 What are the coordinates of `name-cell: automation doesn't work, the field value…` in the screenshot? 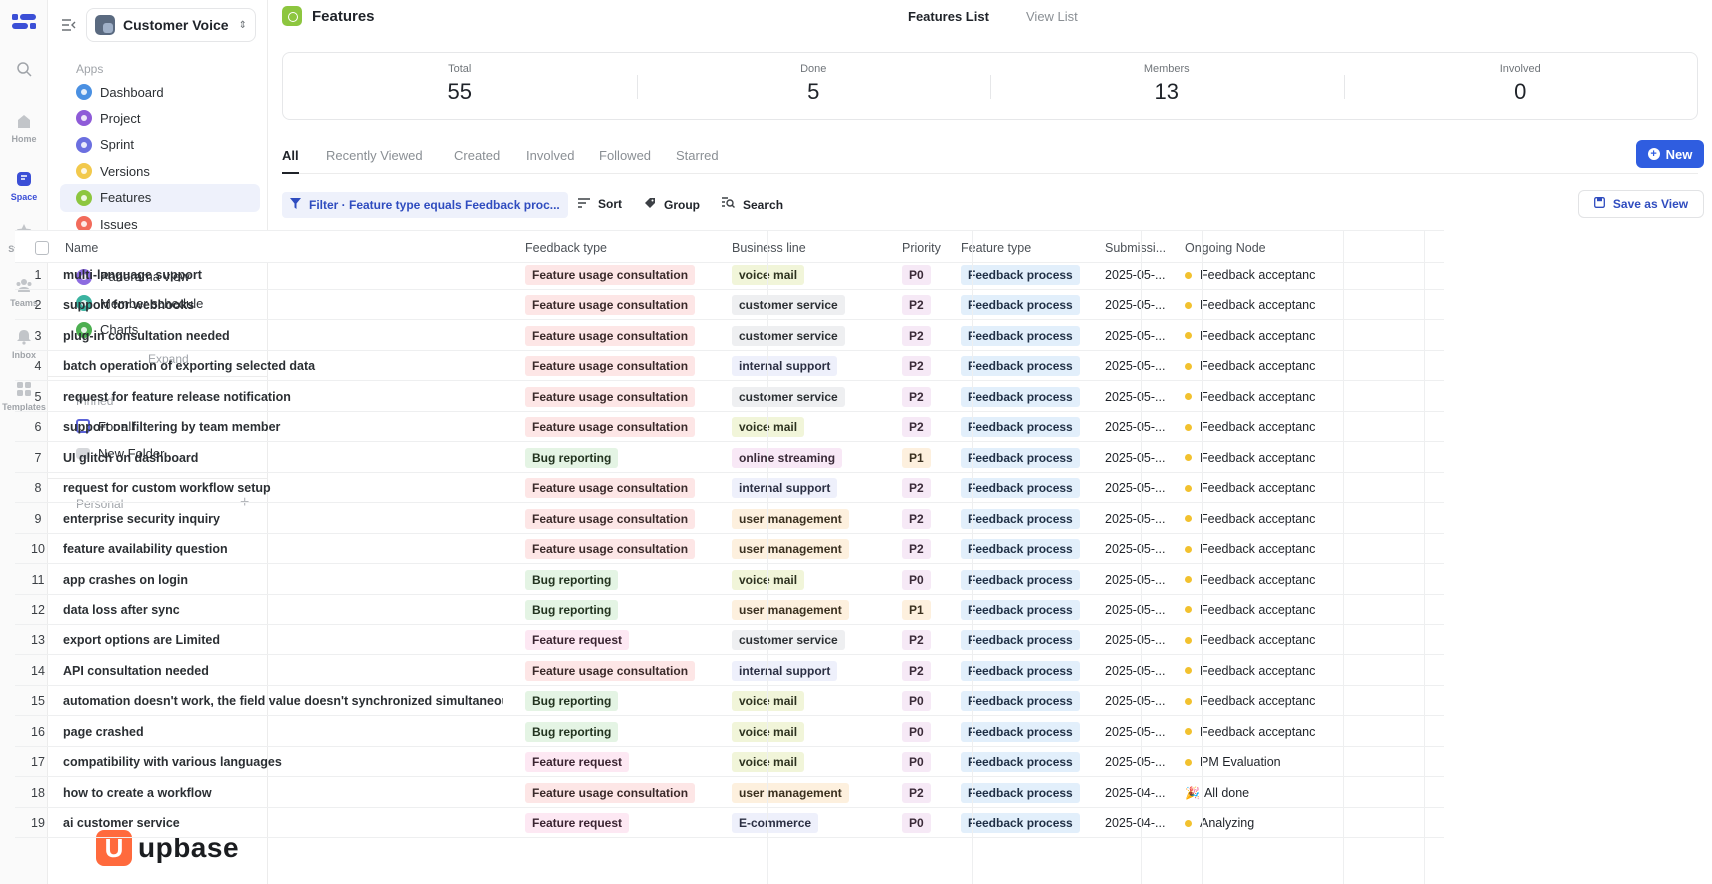 It's located at (283, 701).